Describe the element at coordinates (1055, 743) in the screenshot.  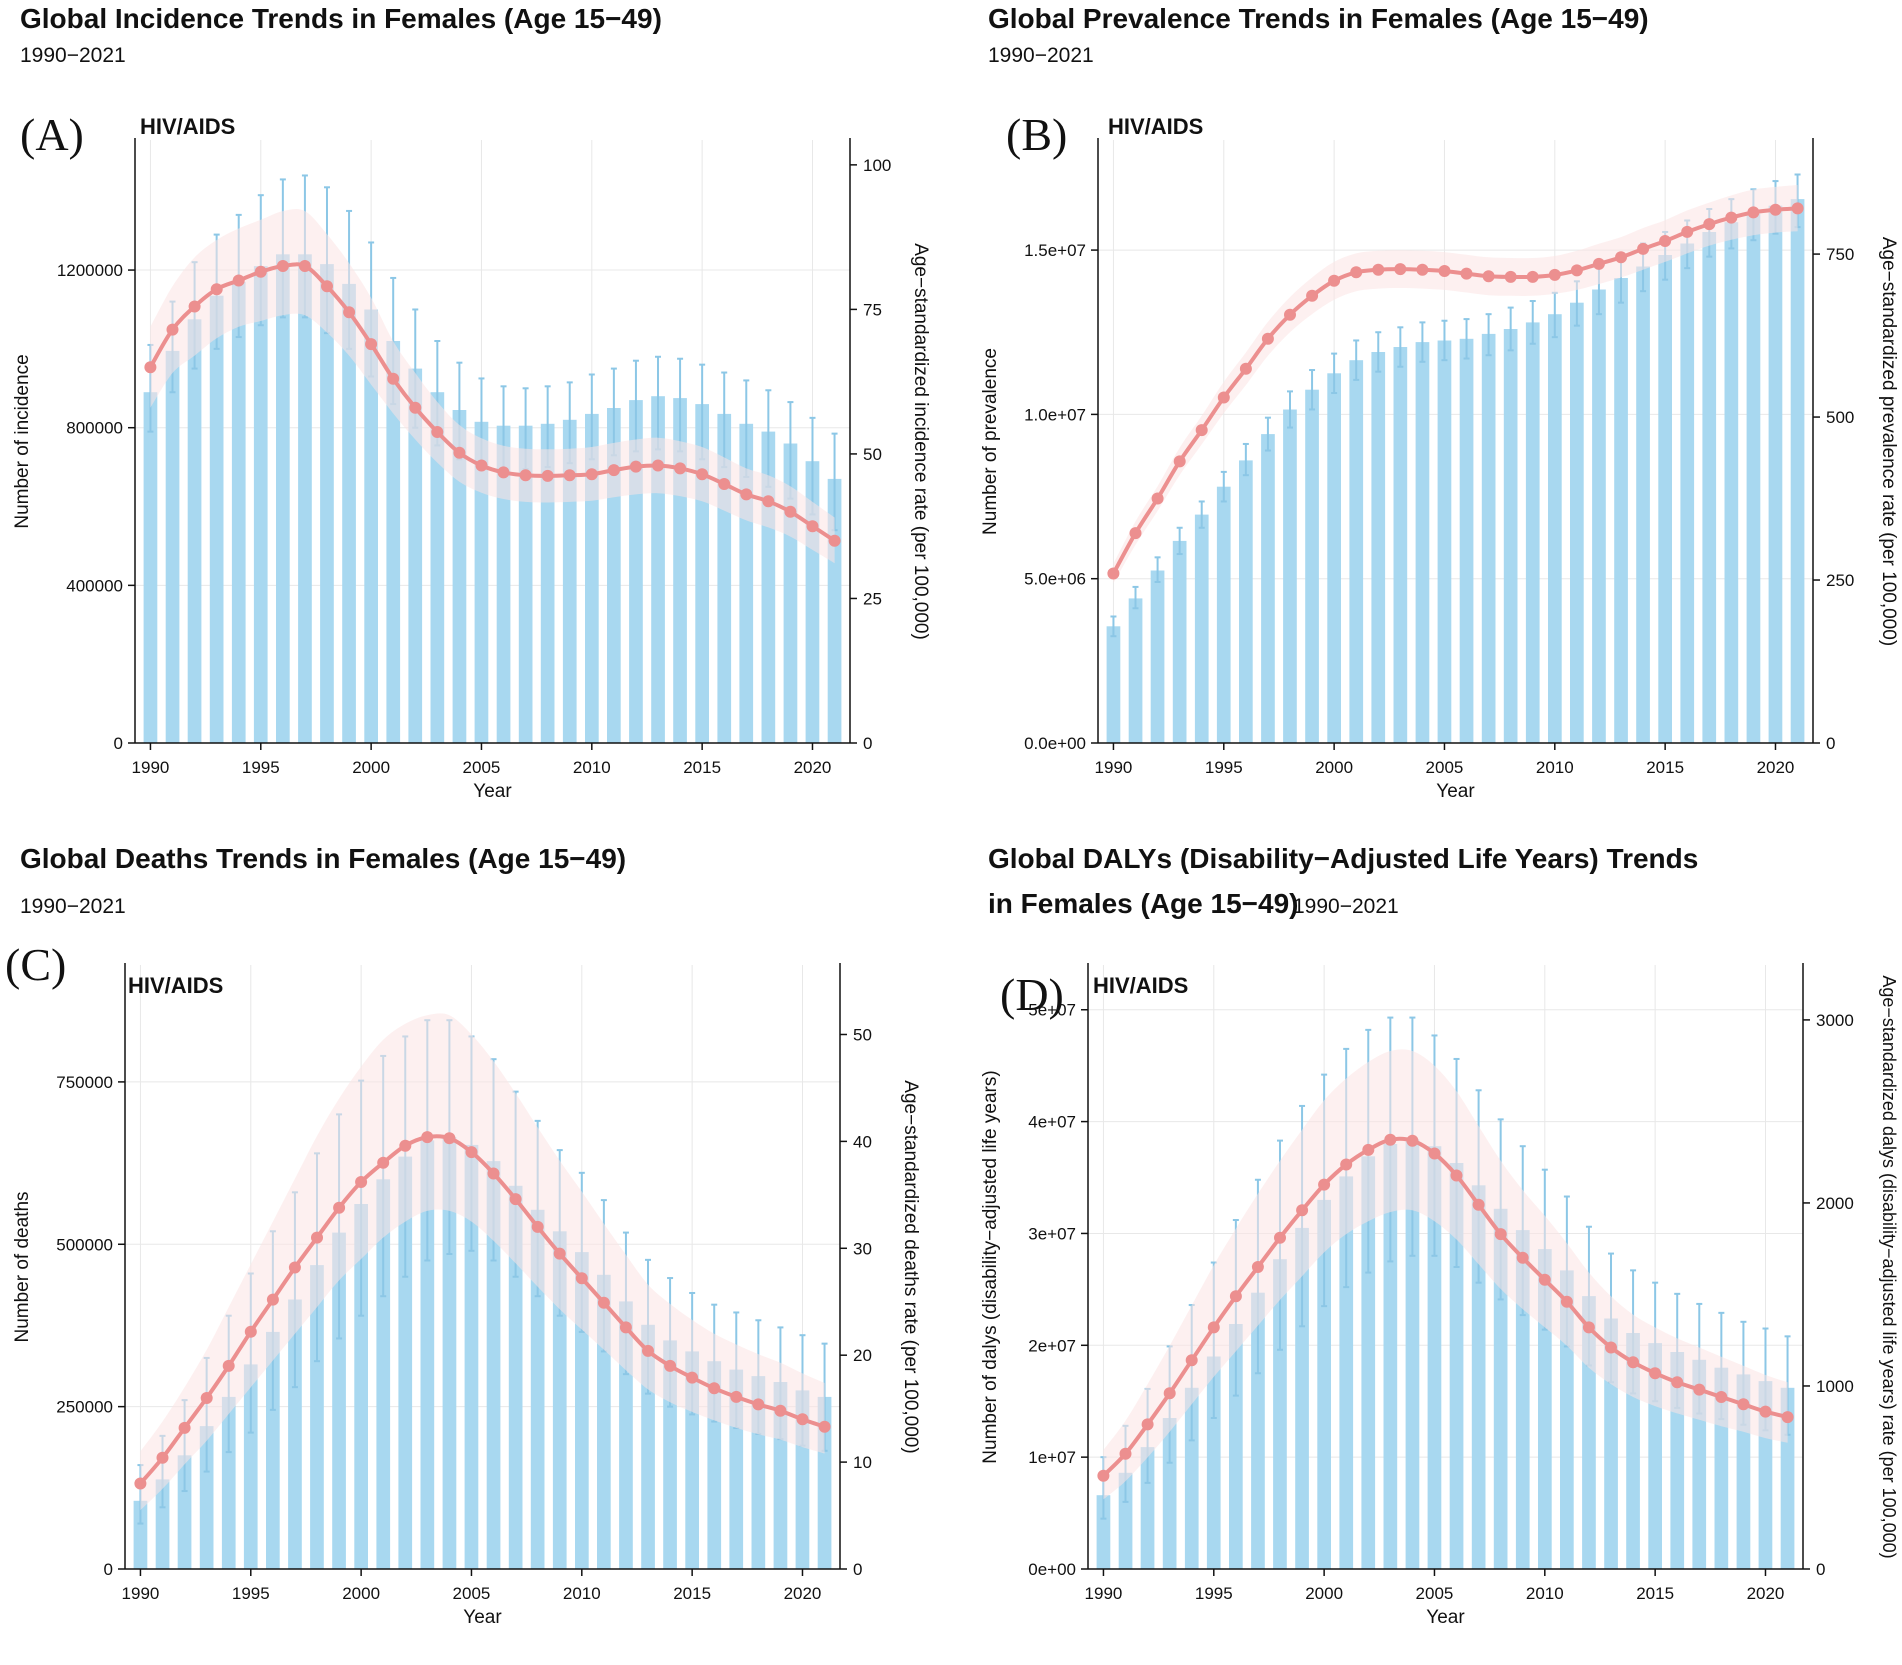
I see `left-tick-label: 0.0e+00` at that location.